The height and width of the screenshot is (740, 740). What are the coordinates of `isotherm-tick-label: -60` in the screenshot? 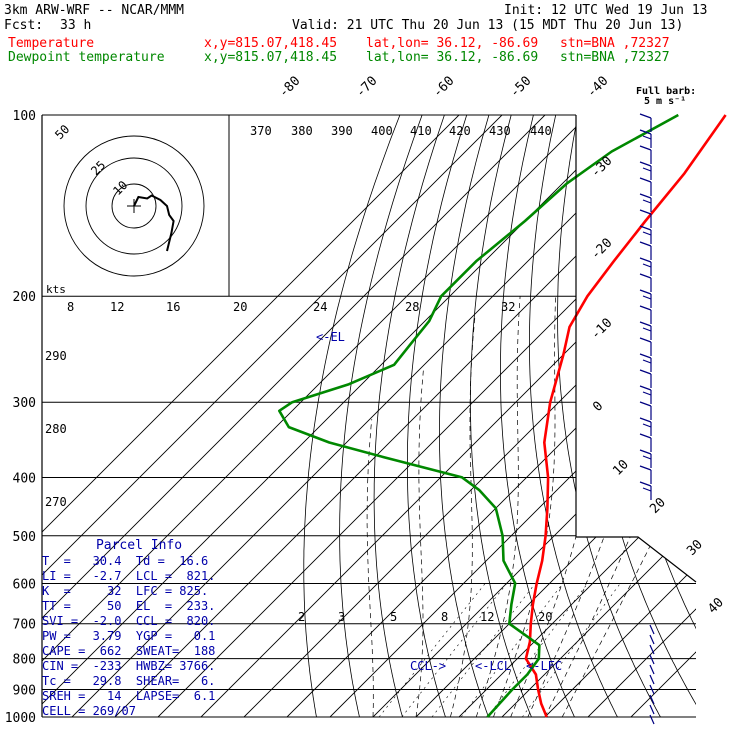 It's located at (443, 87).